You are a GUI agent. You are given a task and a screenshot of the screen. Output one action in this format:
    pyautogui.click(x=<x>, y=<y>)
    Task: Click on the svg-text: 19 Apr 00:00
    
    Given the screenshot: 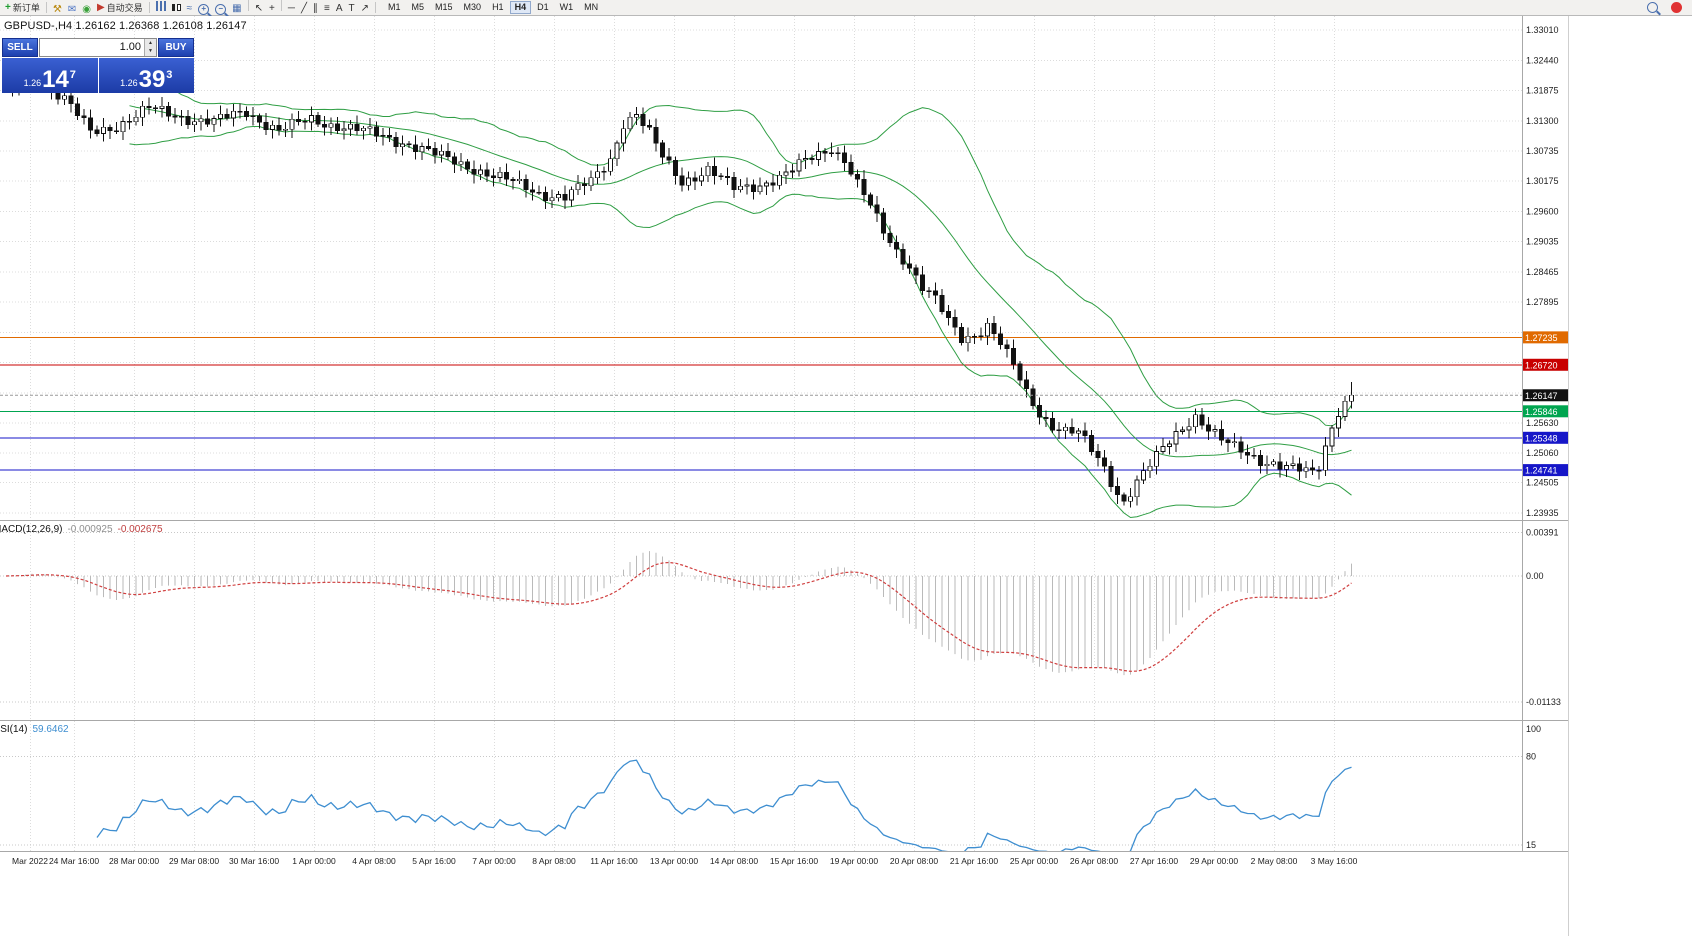 What is the action you would take?
    pyautogui.click(x=854, y=861)
    